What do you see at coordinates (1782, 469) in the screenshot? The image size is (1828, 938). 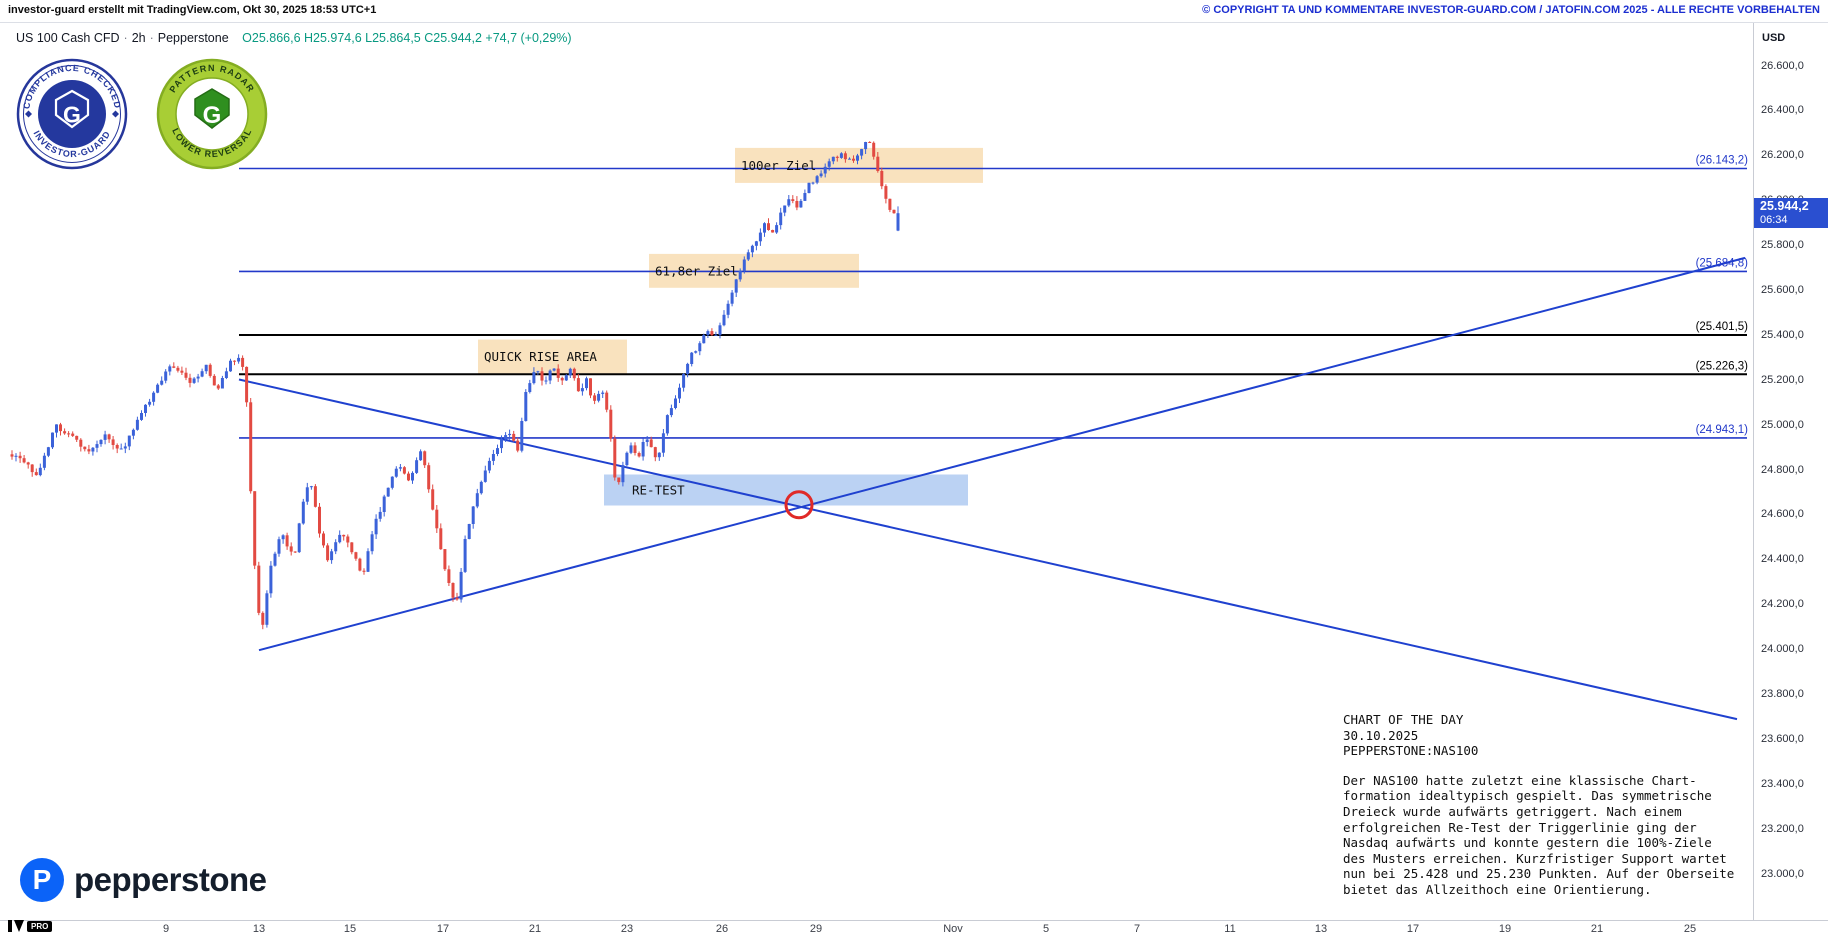 I see `price-tick-label: 24.800,0` at bounding box center [1782, 469].